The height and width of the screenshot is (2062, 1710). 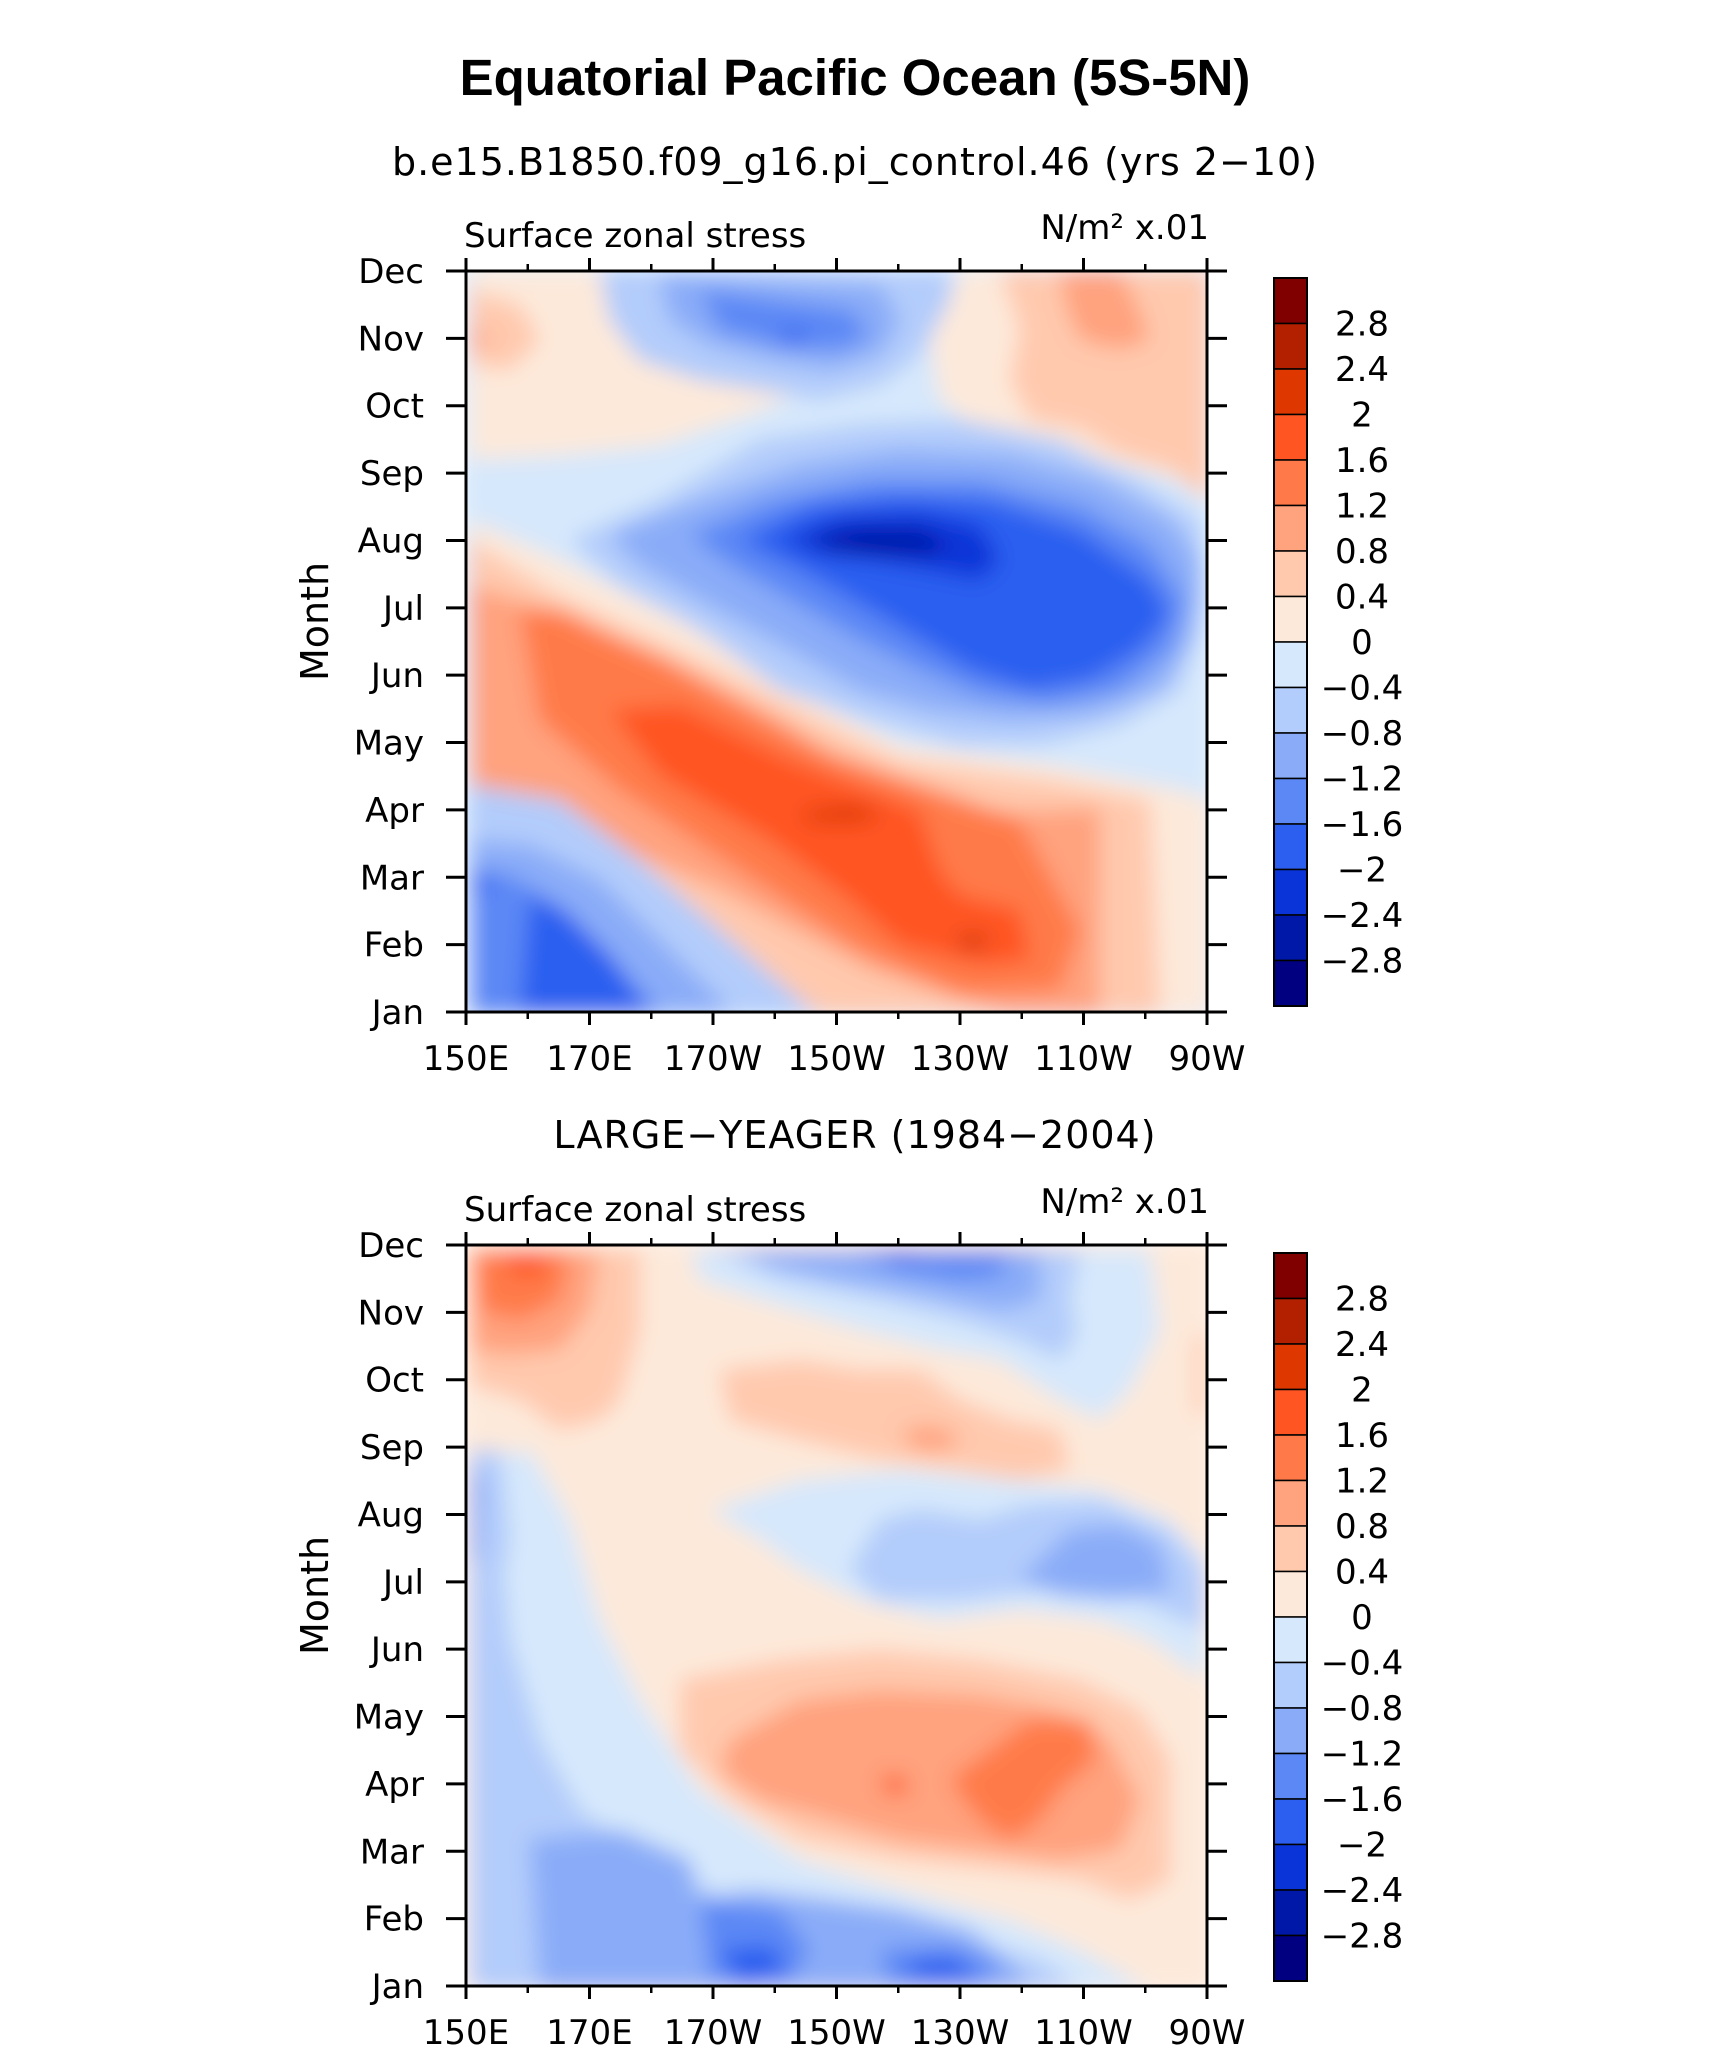 What do you see at coordinates (584, 953) in the screenshot?
I see `panel1-sw-neg-1.6` at bounding box center [584, 953].